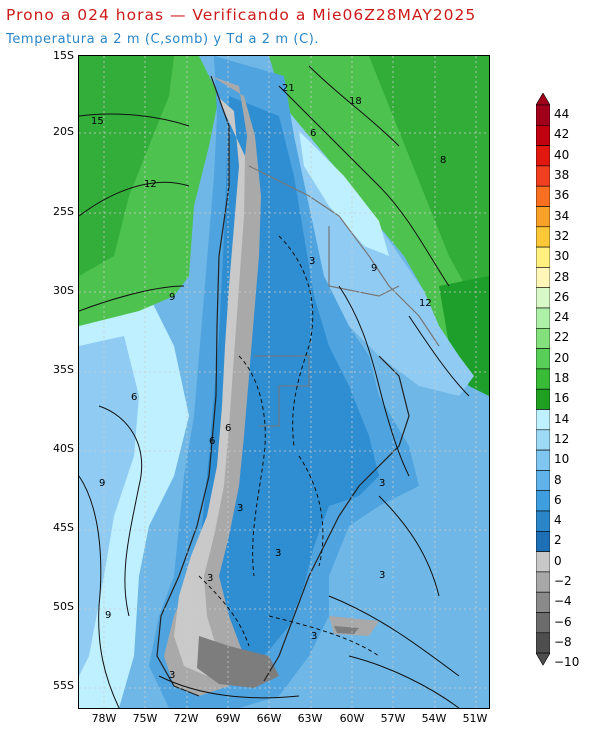 This screenshot has height=750, width=600. Describe the element at coordinates (562, 276) in the screenshot. I see `colorbar-tick-label: 28` at that location.